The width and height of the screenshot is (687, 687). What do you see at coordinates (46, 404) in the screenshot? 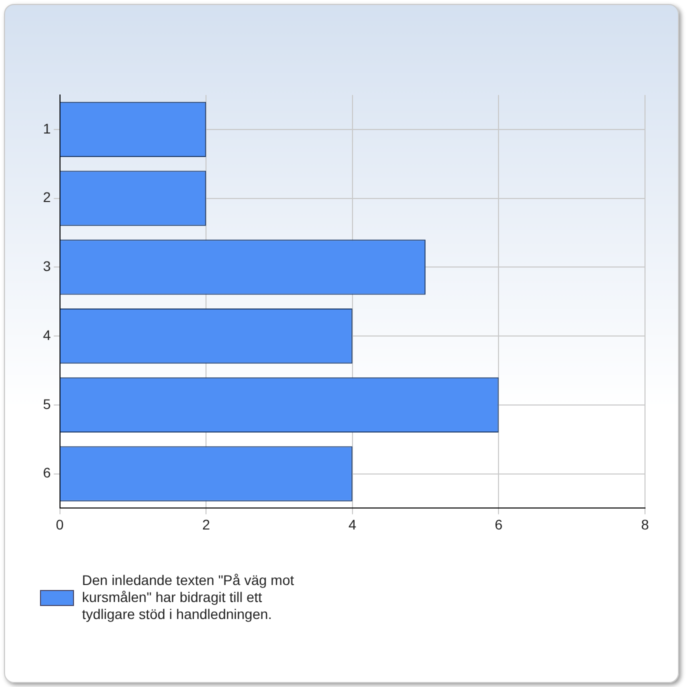
I see `y-tick-label: 5` at bounding box center [46, 404].